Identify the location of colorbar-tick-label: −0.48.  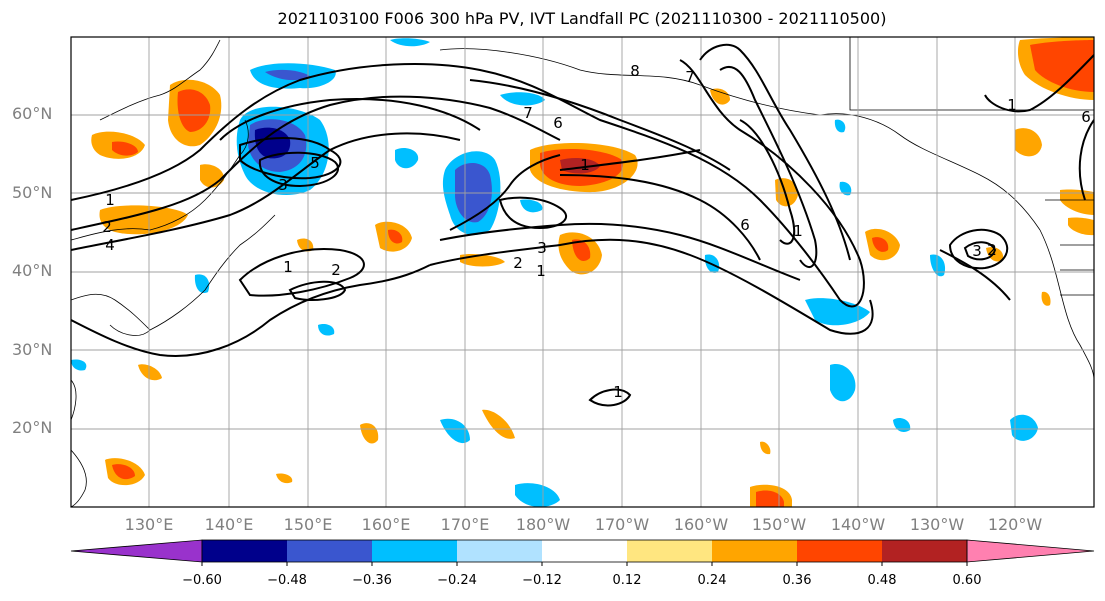
(287, 580).